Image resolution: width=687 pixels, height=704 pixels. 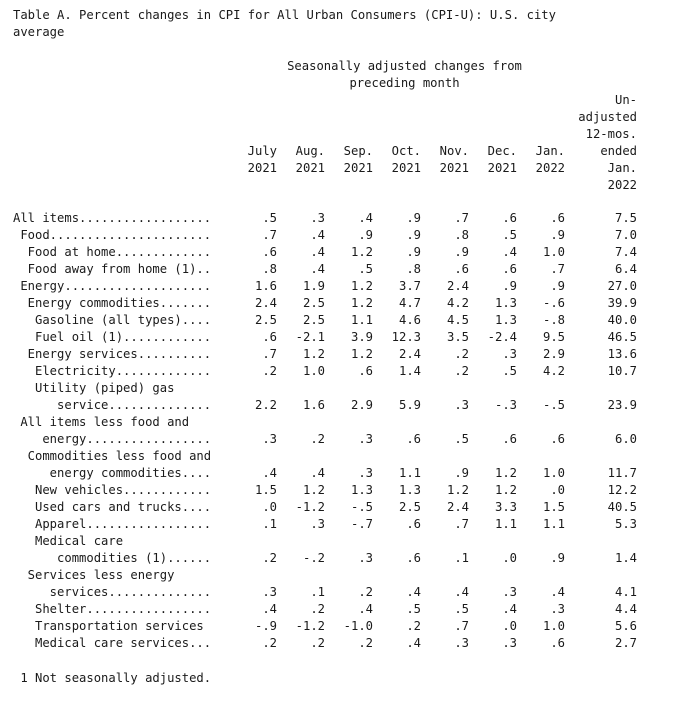 What do you see at coordinates (269, 269) in the screenshot?
I see `value-cell: .8` at bounding box center [269, 269].